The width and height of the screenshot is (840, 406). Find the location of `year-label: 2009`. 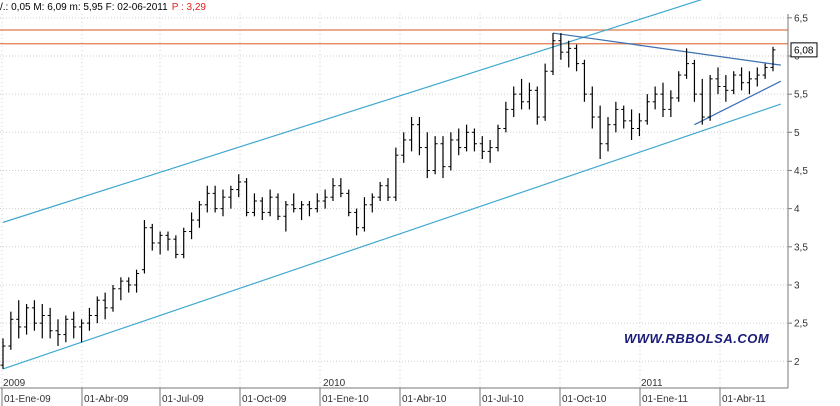

year-label: 2009 is located at coordinates (14, 383).